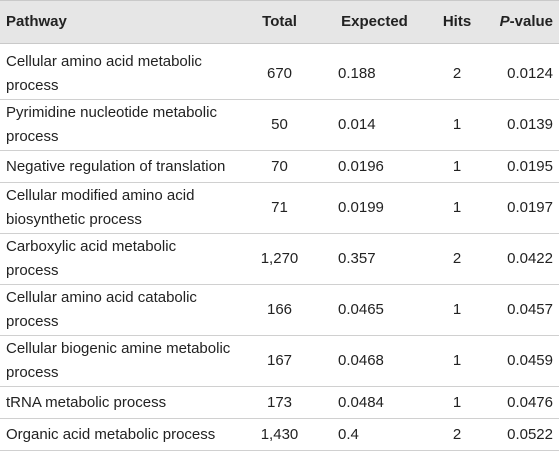 Image resolution: width=559 pixels, height=451 pixels. What do you see at coordinates (374, 259) in the screenshot?
I see `cell-expected: 0.357` at bounding box center [374, 259].